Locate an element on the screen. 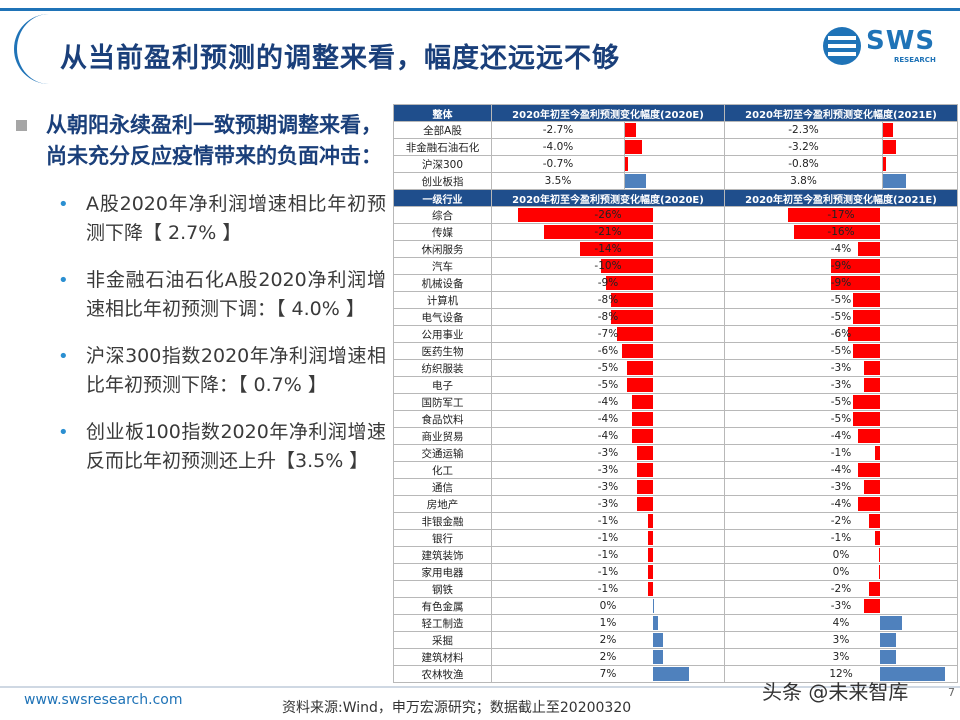  row-label: 机械设备 is located at coordinates (442, 283).